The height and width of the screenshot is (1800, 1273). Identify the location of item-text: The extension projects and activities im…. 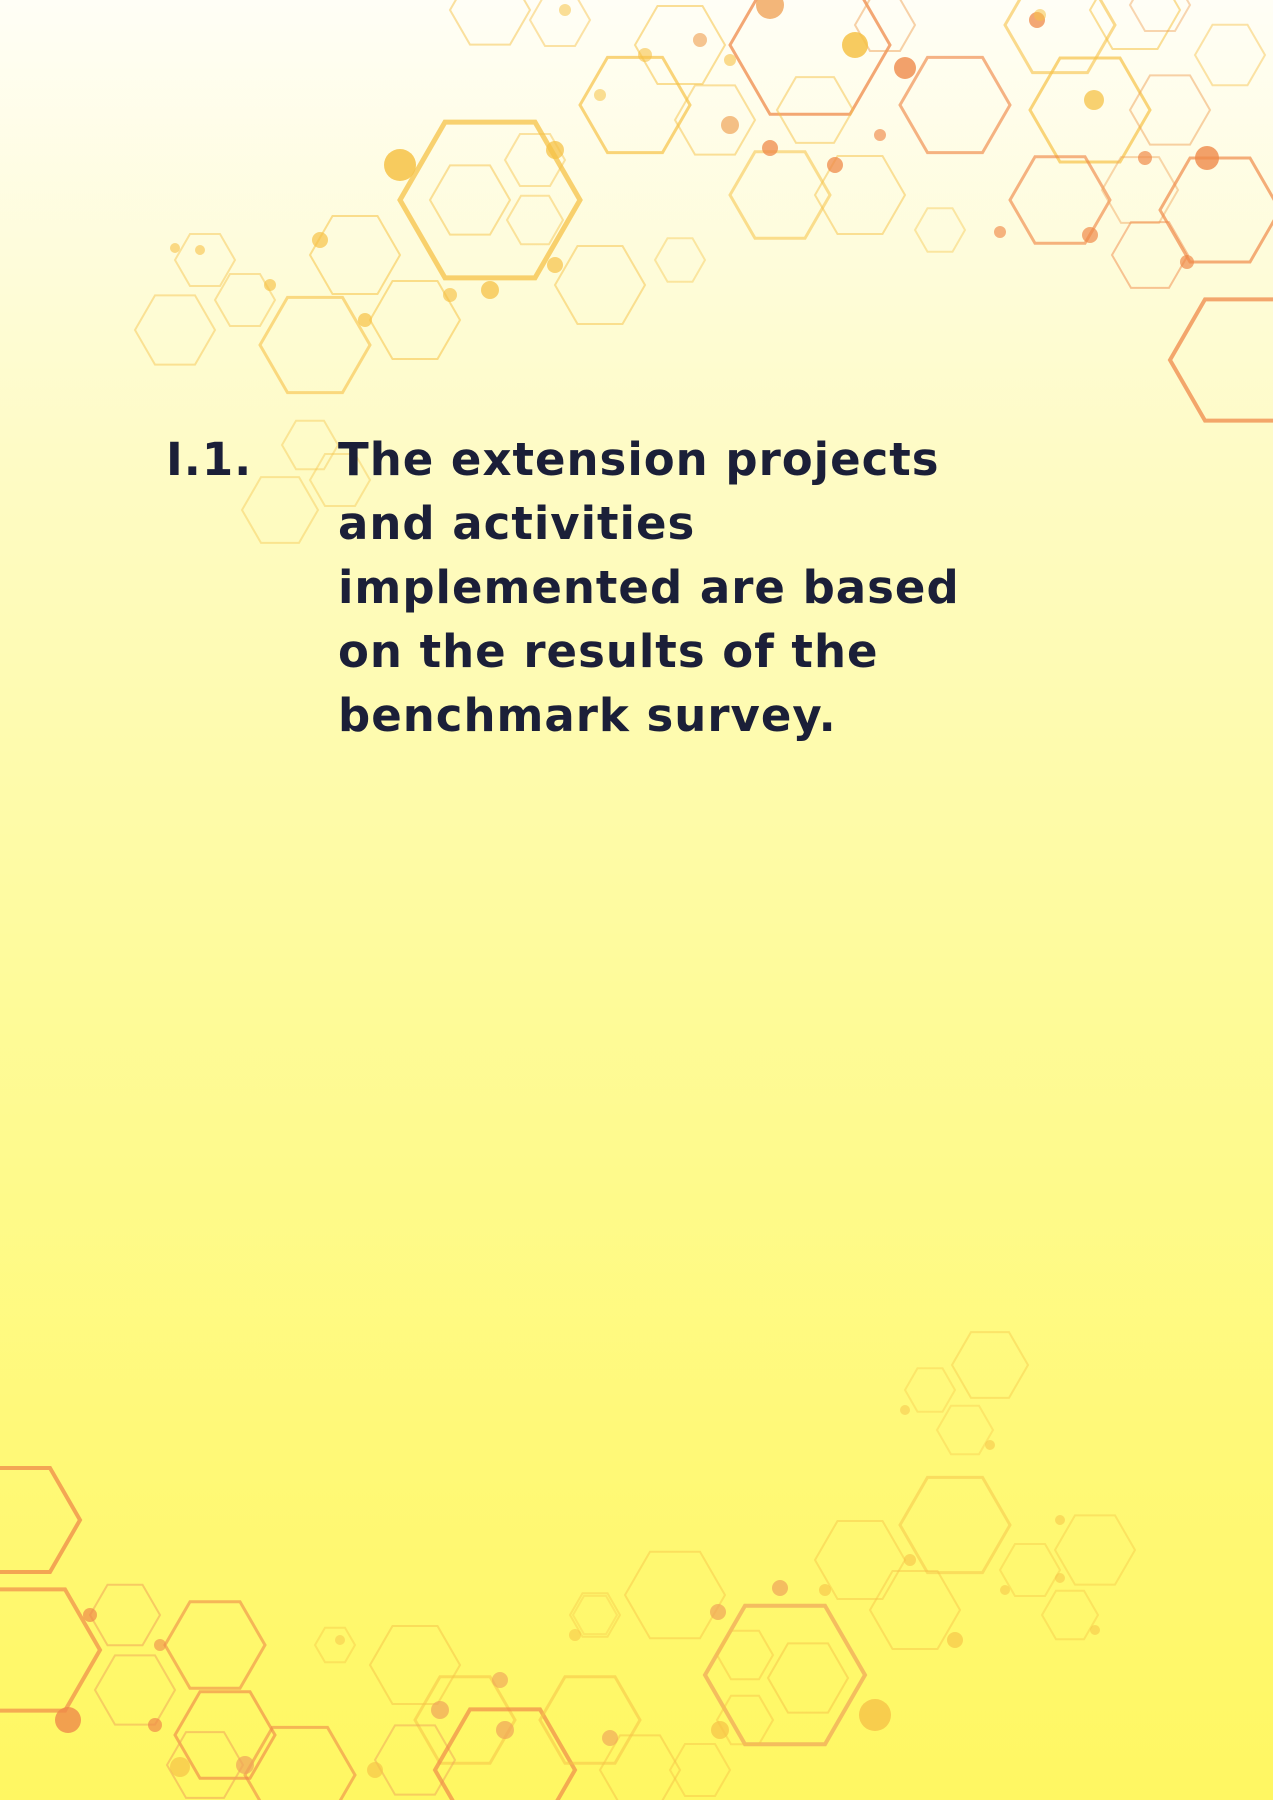
(649, 587).